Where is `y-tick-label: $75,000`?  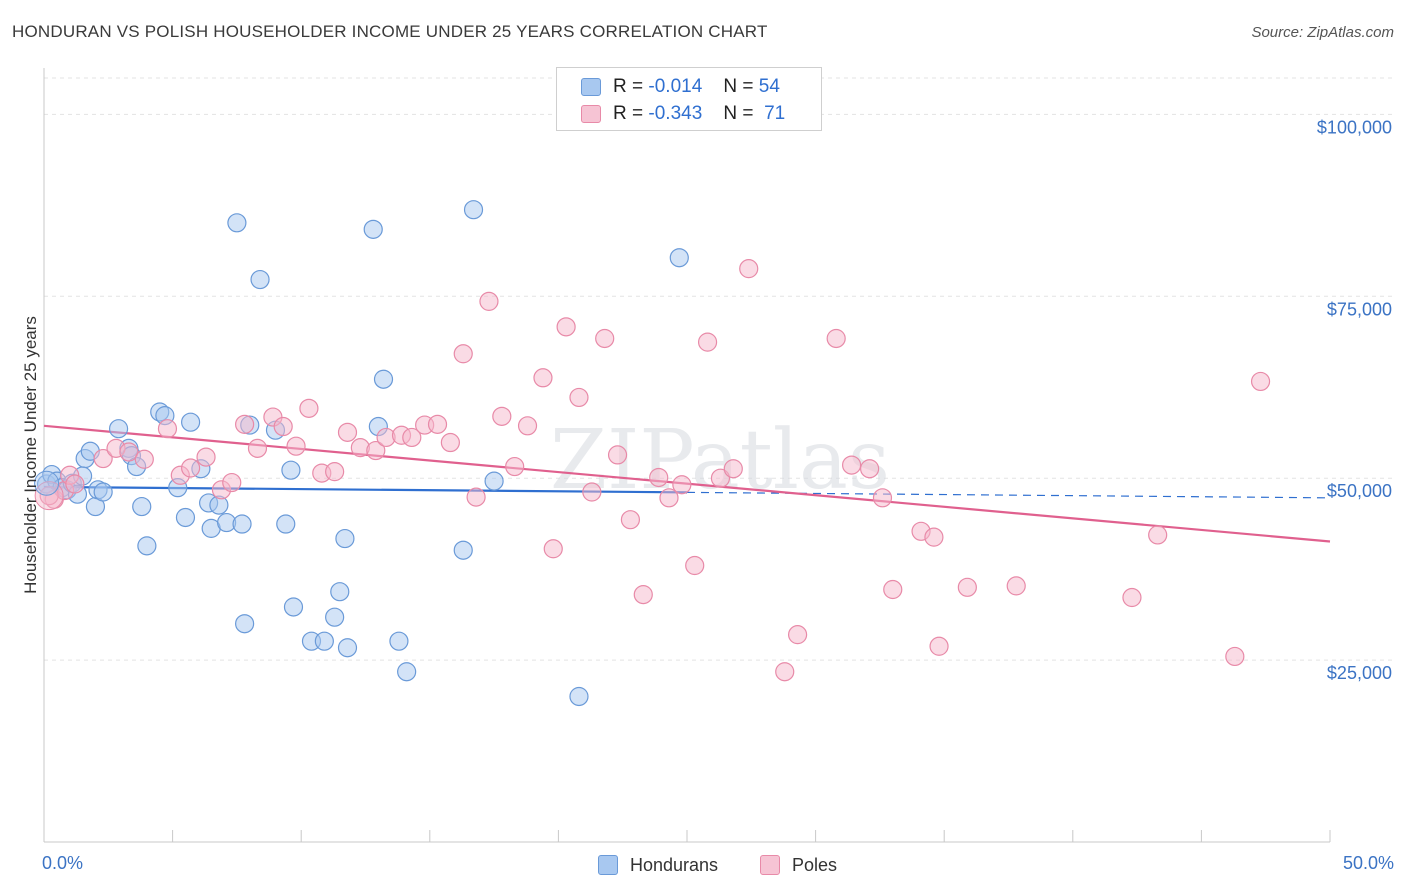 y-tick-label: $75,000 is located at coordinates (1359, 309).